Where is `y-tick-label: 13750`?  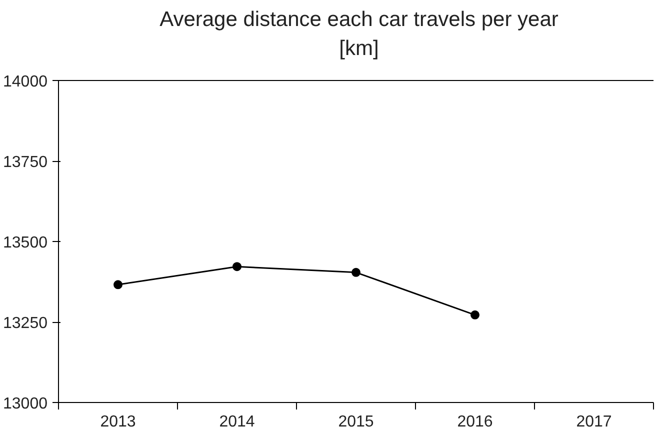 y-tick-label: 13750 is located at coordinates (25, 162).